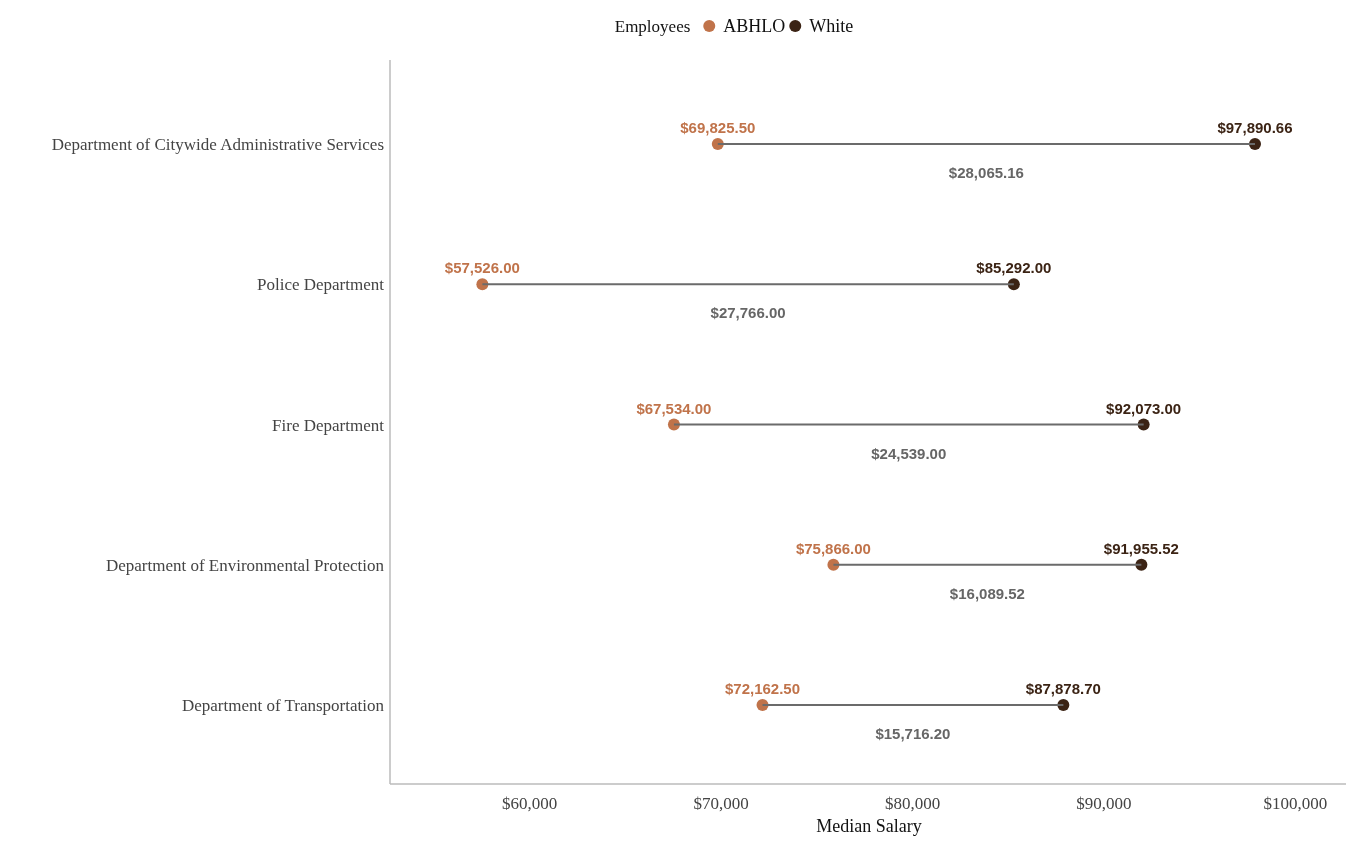 Image resolution: width=1354 pixels, height=848 pixels. I want to click on legend-label: ABHLO, so click(754, 26).